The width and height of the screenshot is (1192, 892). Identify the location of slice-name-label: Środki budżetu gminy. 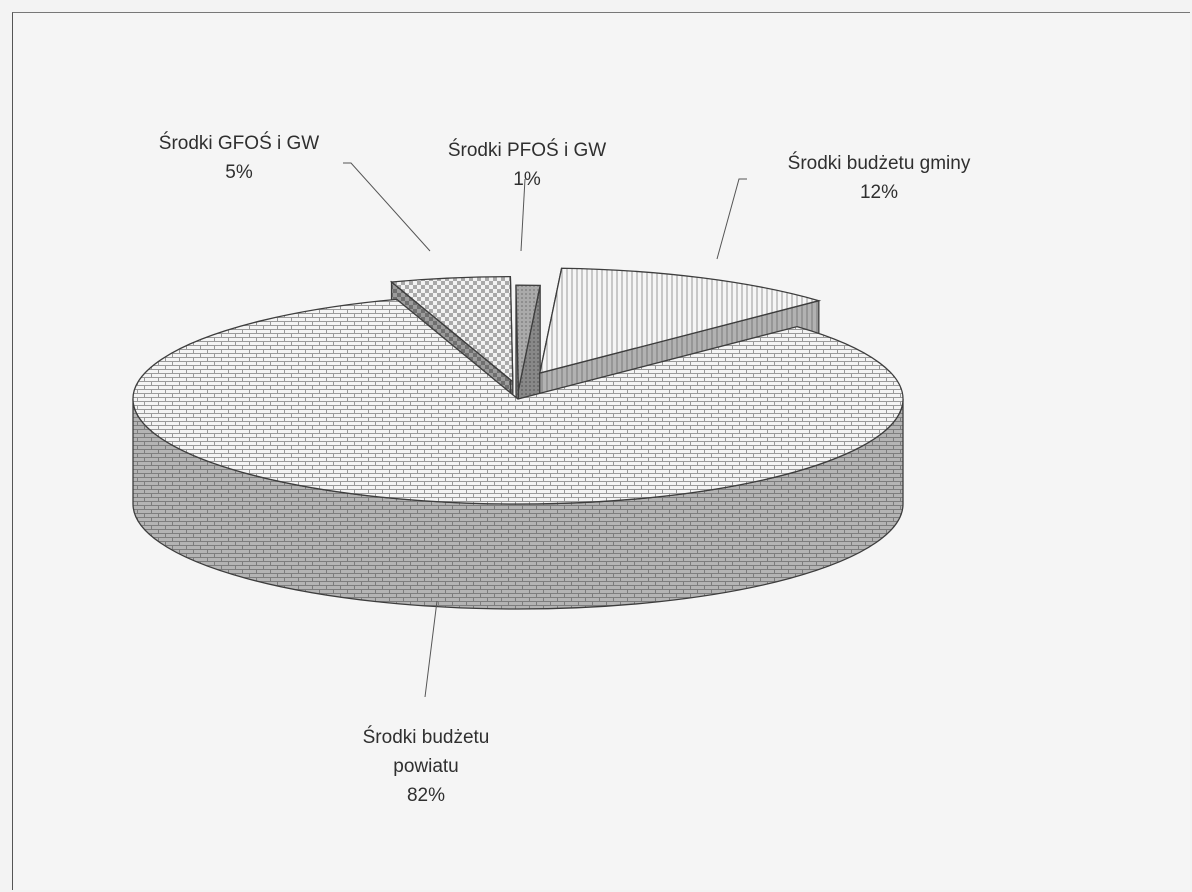
(879, 163).